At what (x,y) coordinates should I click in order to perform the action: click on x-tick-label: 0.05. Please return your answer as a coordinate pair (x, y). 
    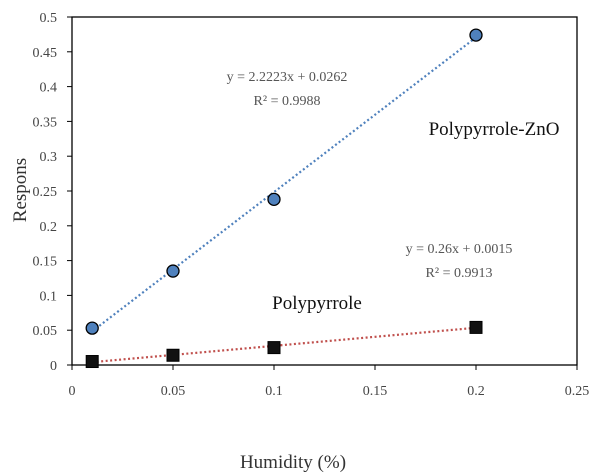
    Looking at the image, I should click on (173, 391).